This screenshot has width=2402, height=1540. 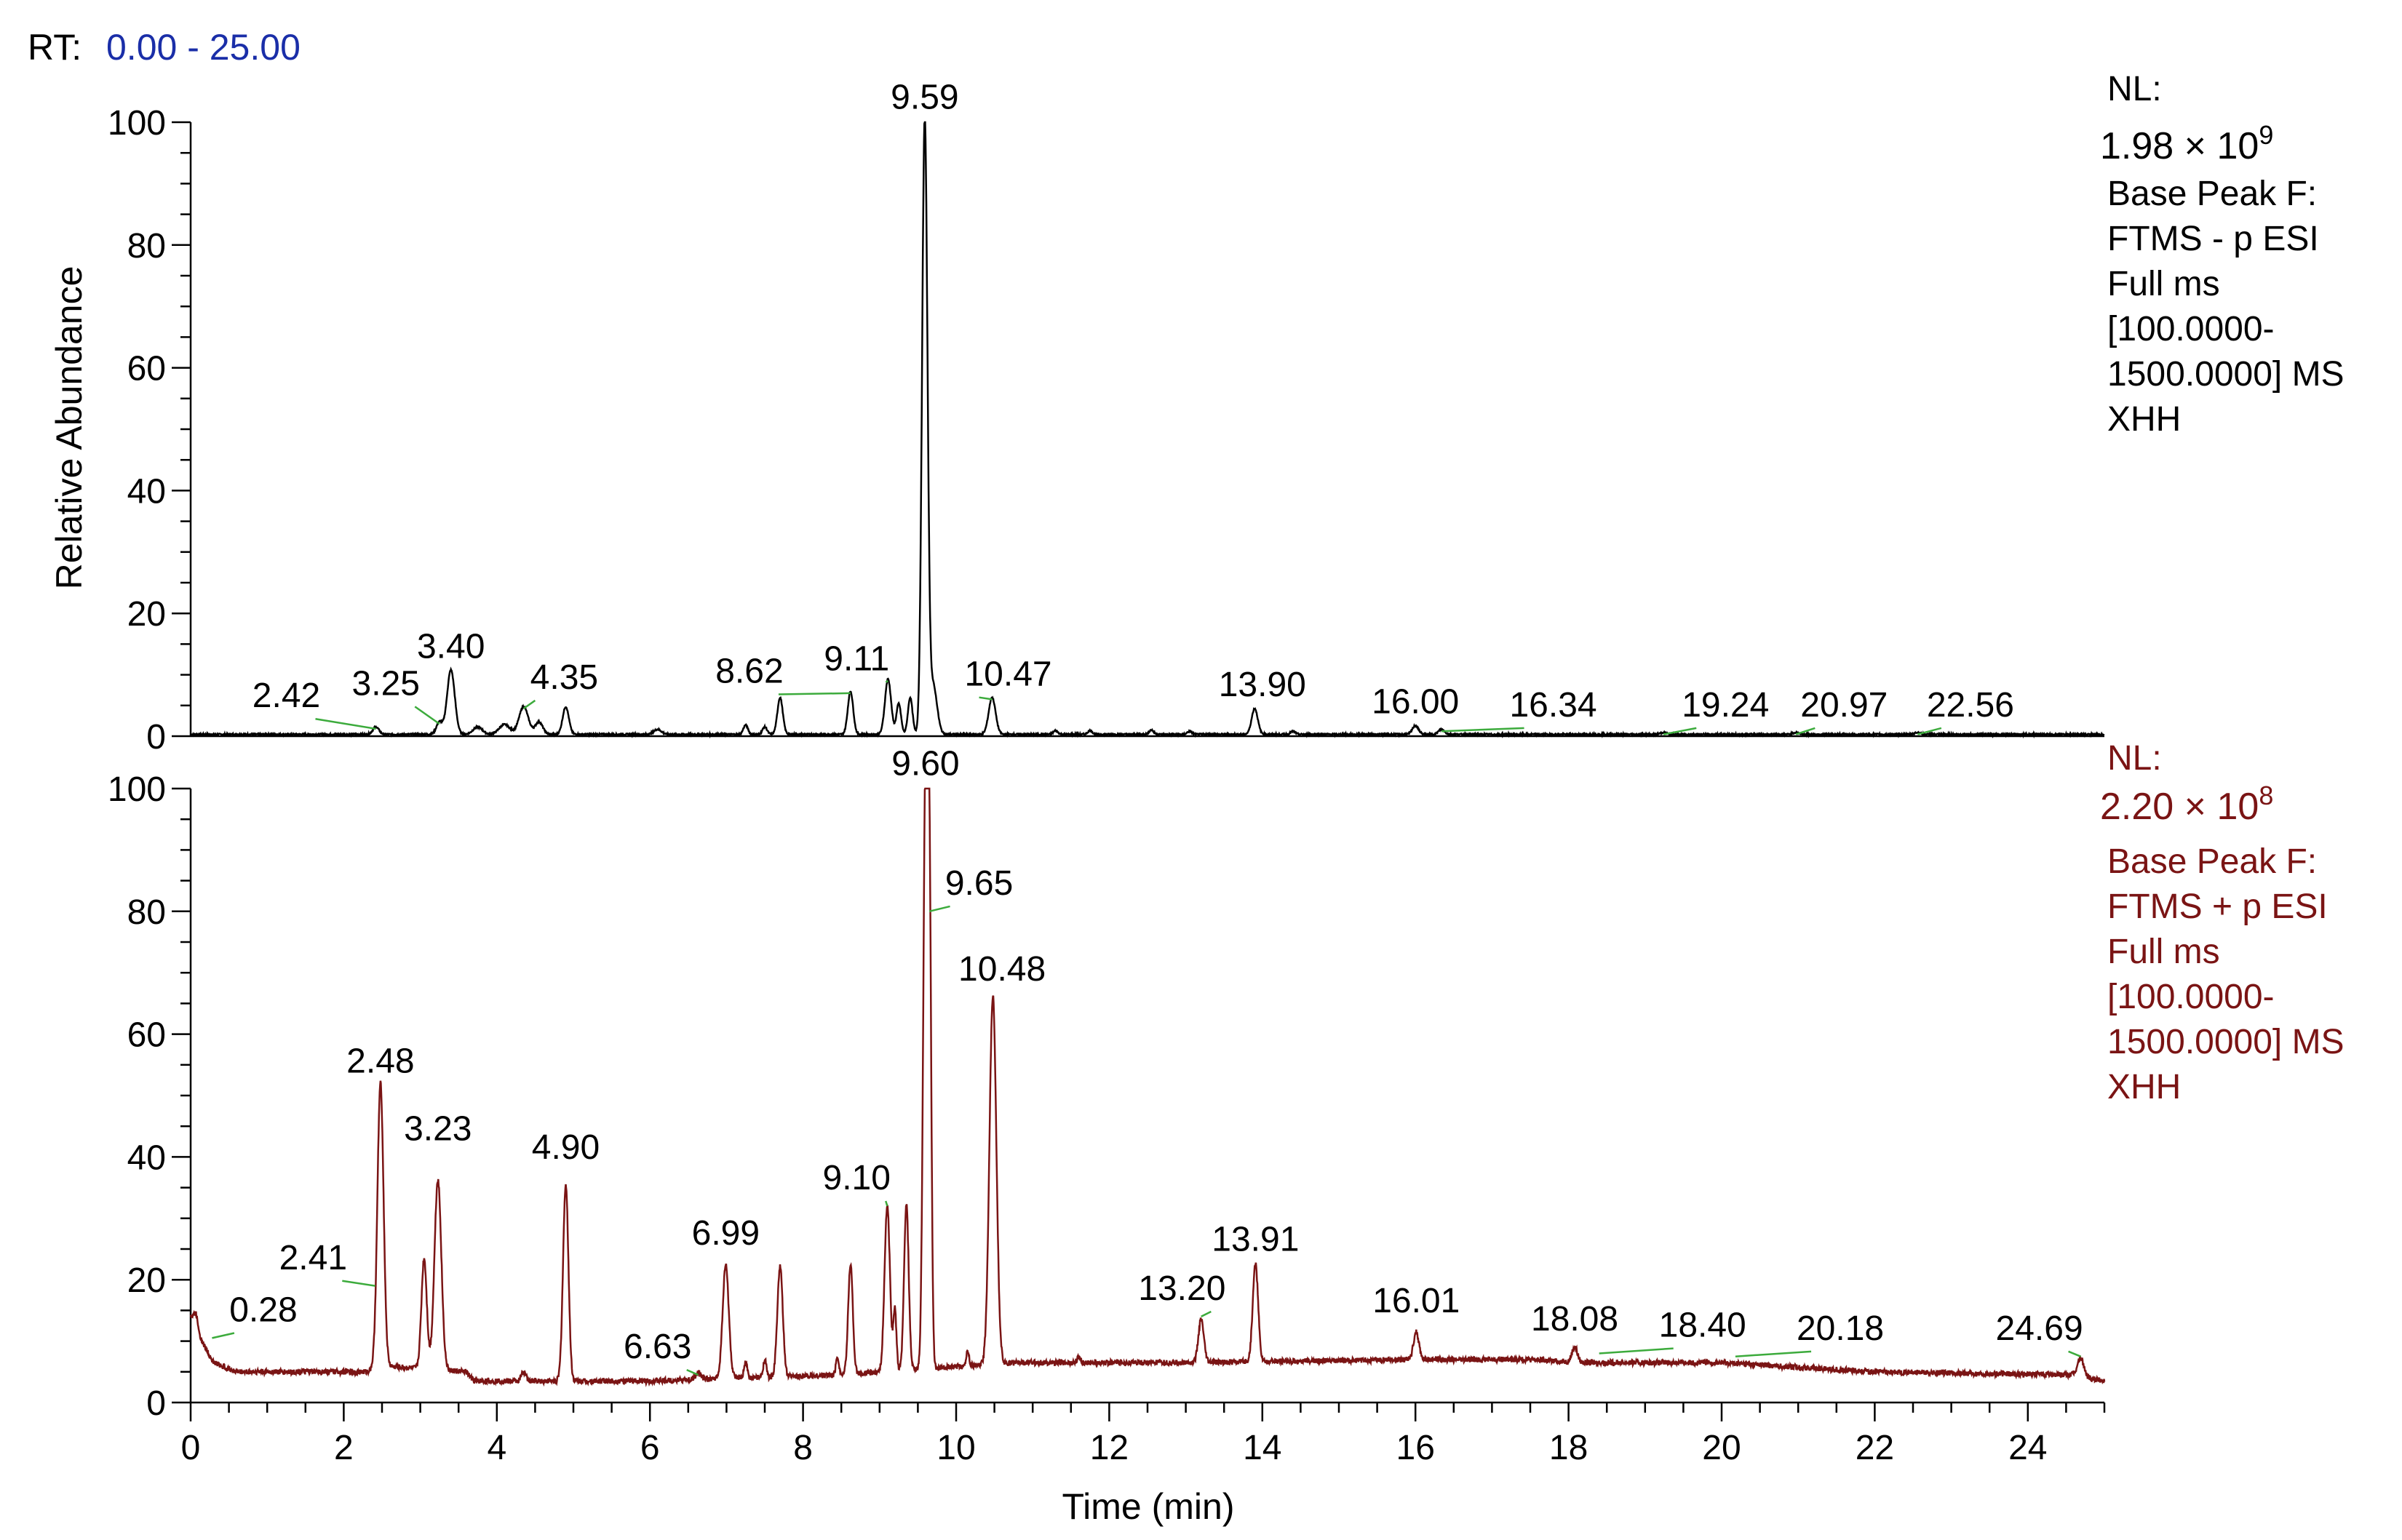 What do you see at coordinates (1575, 1319) in the screenshot?
I see `bottom-peak-label: 18.08` at bounding box center [1575, 1319].